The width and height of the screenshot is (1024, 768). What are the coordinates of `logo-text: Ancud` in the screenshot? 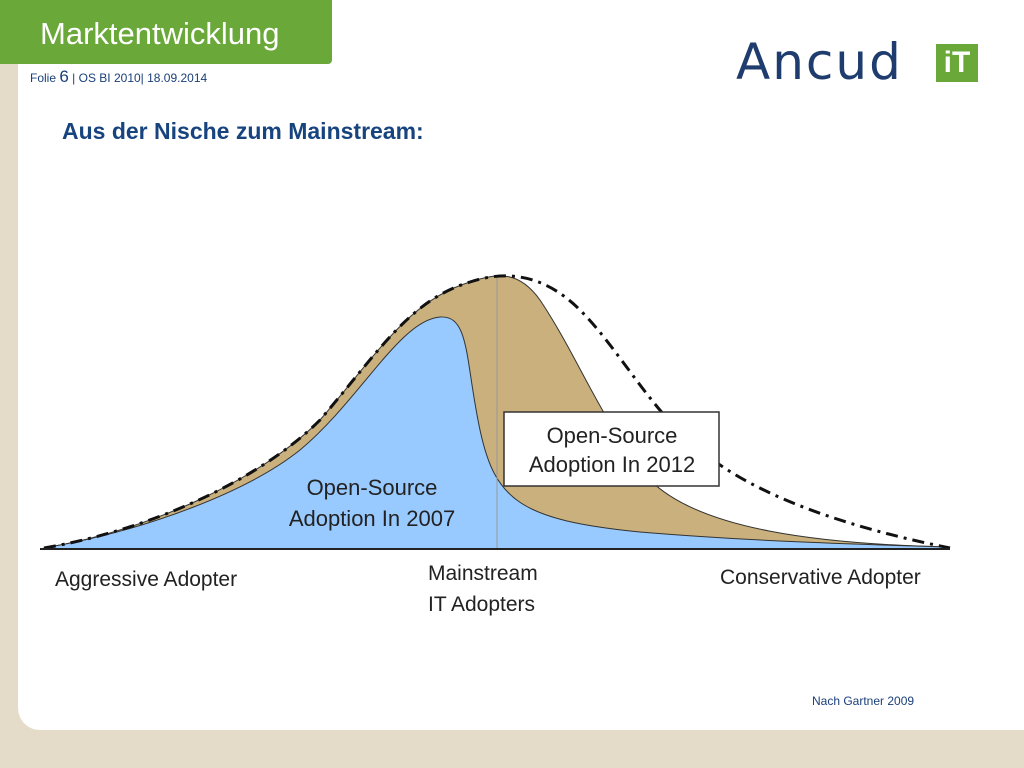 It's located at (819, 62).